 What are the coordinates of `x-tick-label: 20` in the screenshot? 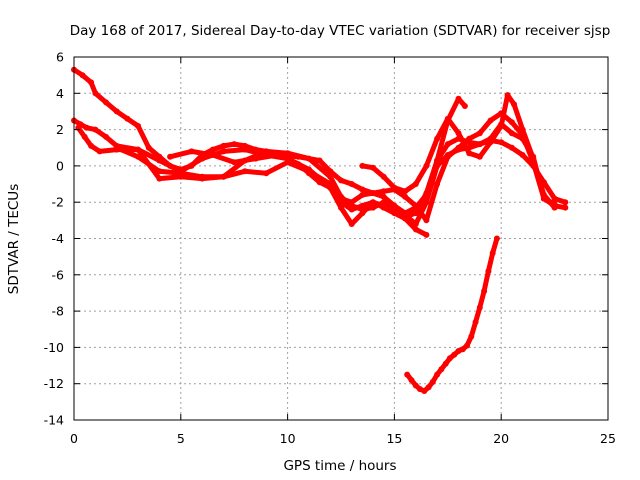 It's located at (501, 438).